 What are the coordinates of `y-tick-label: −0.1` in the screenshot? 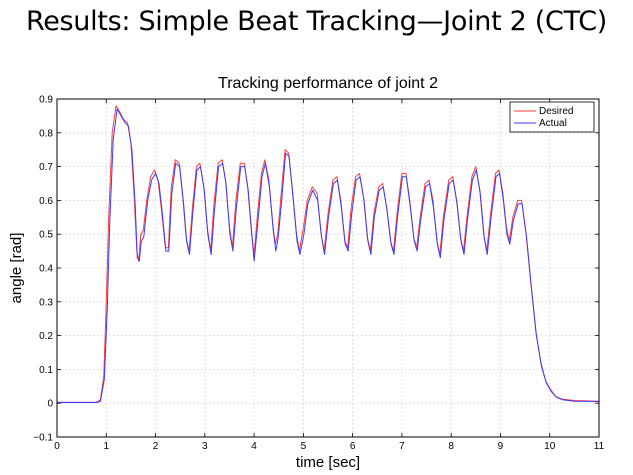 It's located at (43, 438).